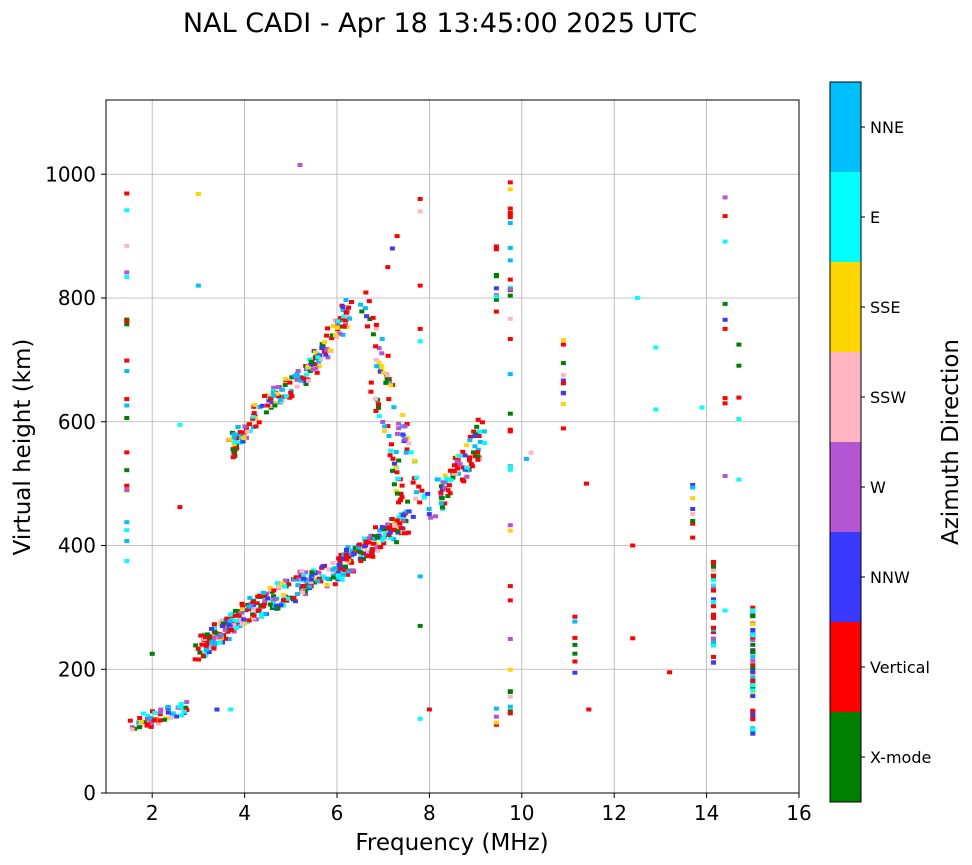  I want to click on colorbar-tick-label: NNE, so click(887, 127).